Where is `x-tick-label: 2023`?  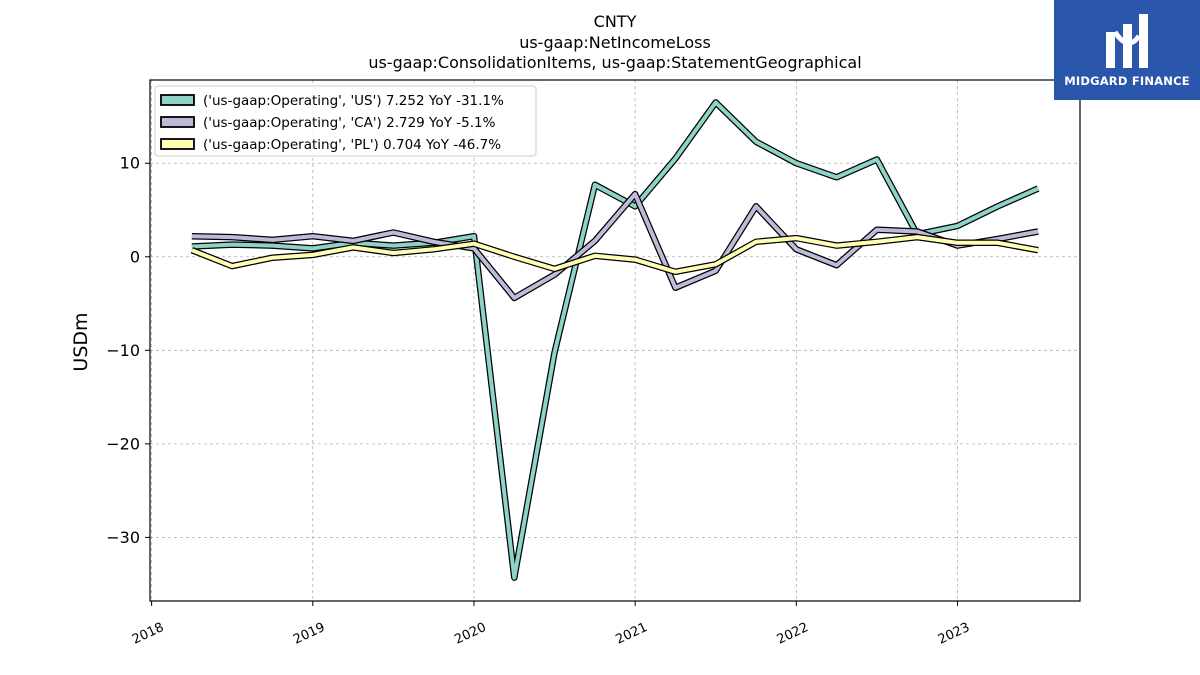 x-tick-label: 2023 is located at coordinates (954, 634).